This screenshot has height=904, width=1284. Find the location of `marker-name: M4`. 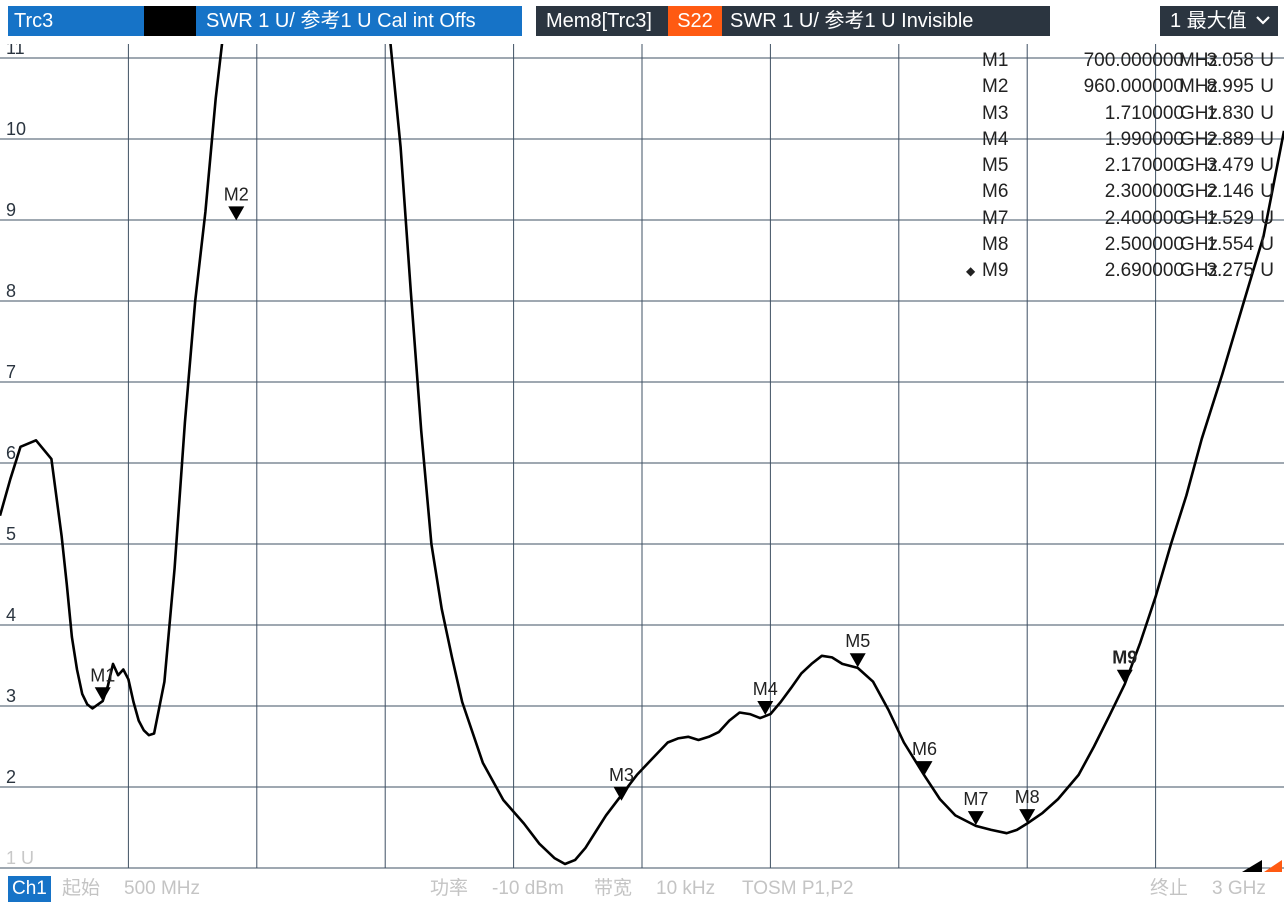

marker-name: M4 is located at coordinates (995, 139).